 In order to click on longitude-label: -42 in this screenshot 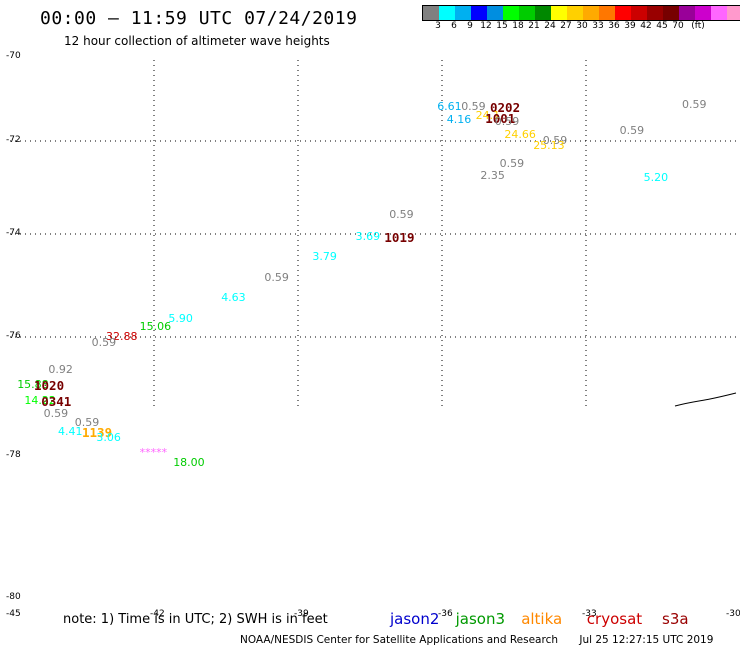, I will do `click(157, 614)`.